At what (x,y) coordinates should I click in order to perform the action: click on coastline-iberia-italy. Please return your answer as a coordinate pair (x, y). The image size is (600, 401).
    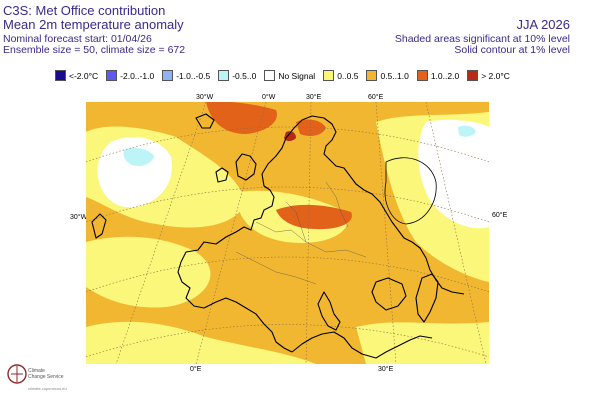
    Looking at the image, I should click on (235, 307).